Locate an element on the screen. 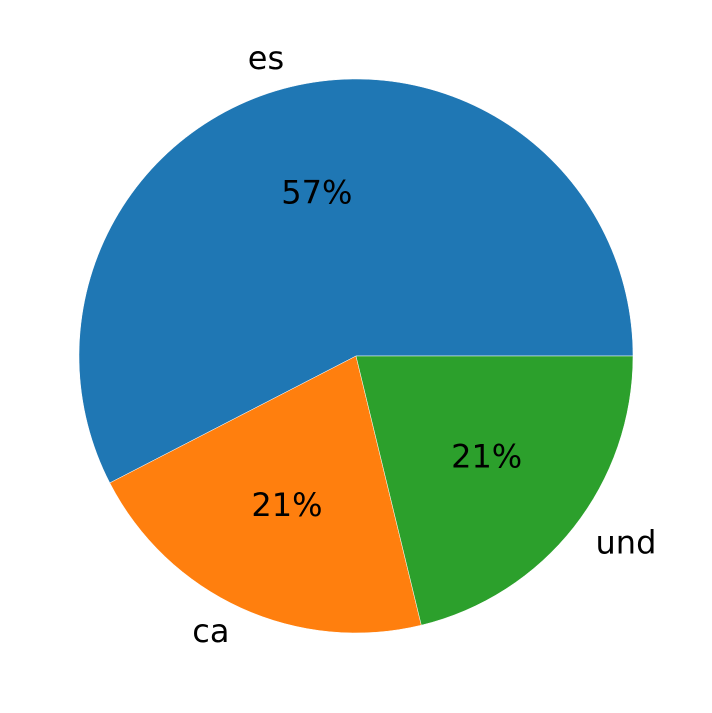 The height and width of the screenshot is (713, 712). slice-label: ca is located at coordinates (210, 631).